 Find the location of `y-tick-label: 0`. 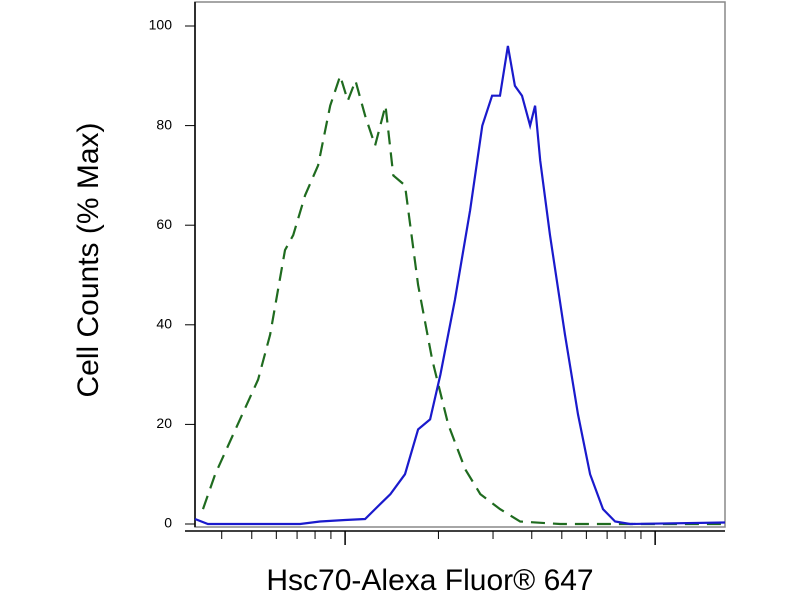

y-tick-label: 0 is located at coordinates (168, 523).